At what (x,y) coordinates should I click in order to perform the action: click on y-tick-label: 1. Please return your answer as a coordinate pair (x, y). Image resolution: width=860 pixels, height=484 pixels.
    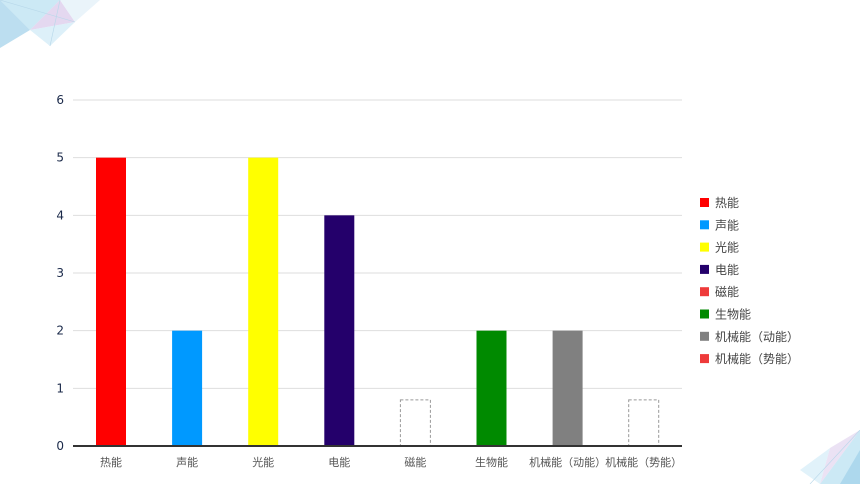
    Looking at the image, I should click on (60, 388).